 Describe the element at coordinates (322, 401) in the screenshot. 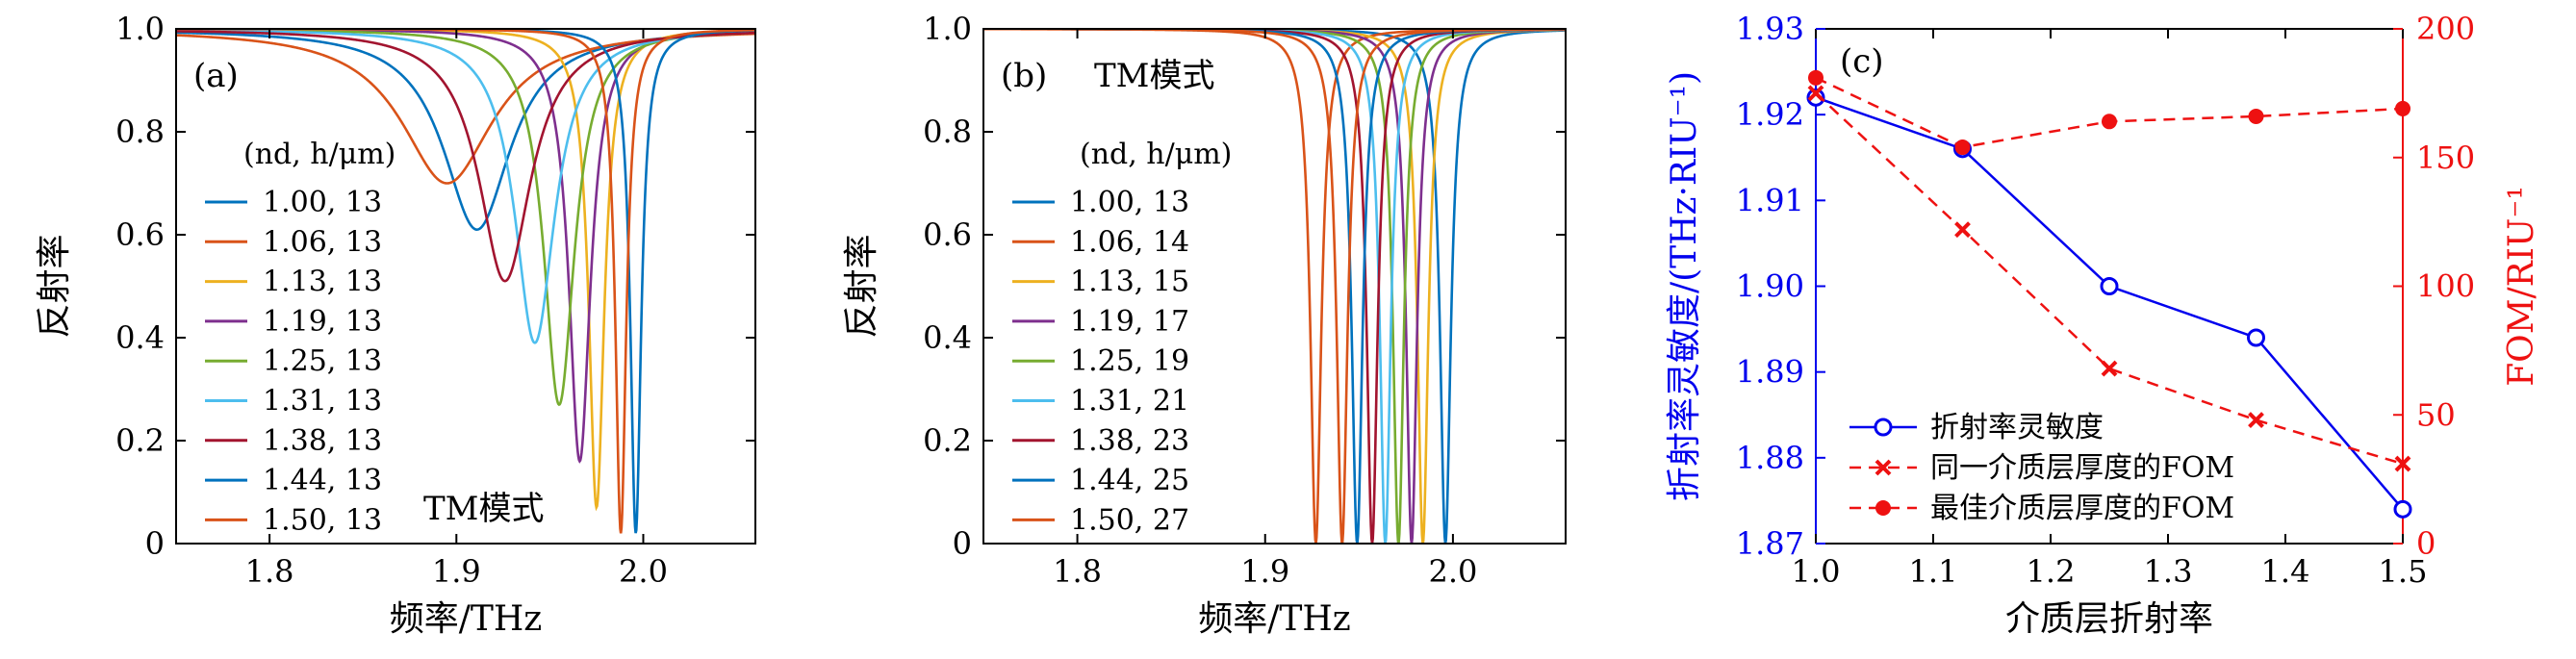

I see `legend-entry: 1.31, 13` at that location.